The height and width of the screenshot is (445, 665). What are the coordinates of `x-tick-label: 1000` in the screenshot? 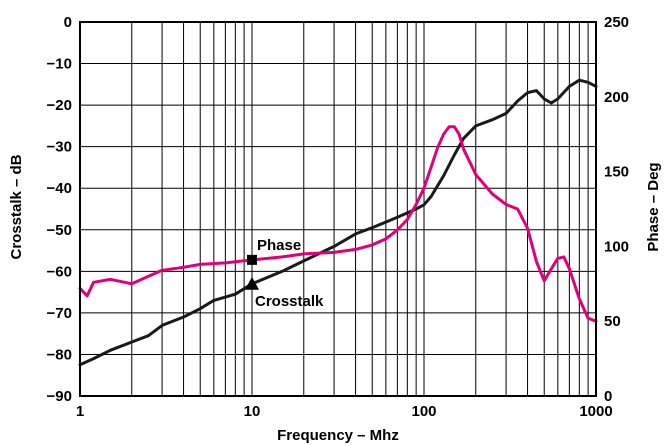 It's located at (595, 411).